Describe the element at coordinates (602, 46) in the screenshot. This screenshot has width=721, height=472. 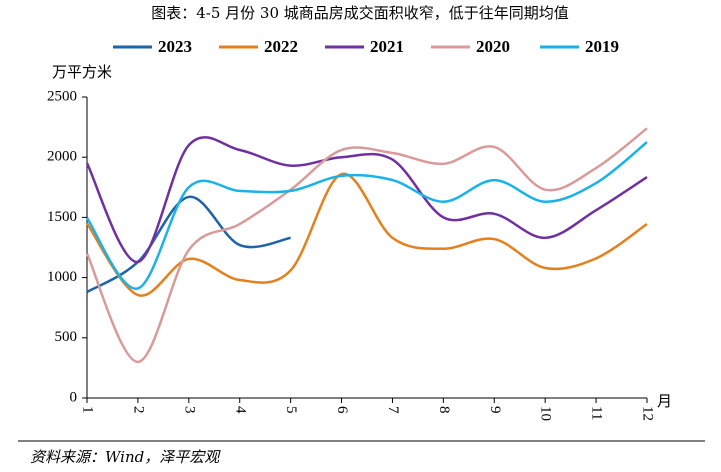
I see `legend-label: 2019` at that location.